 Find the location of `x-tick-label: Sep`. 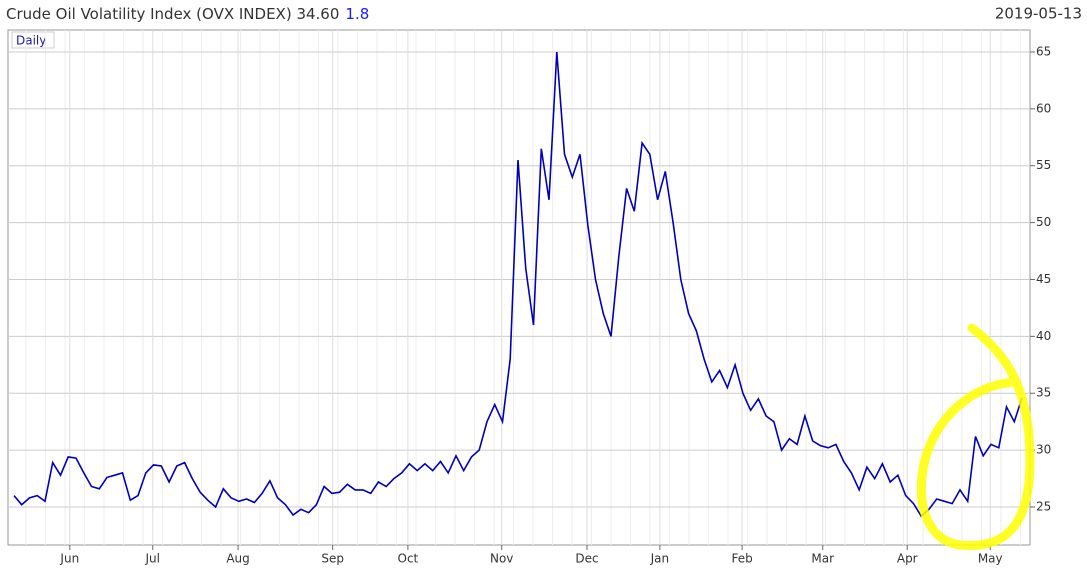

x-tick-label: Sep is located at coordinates (332, 559).